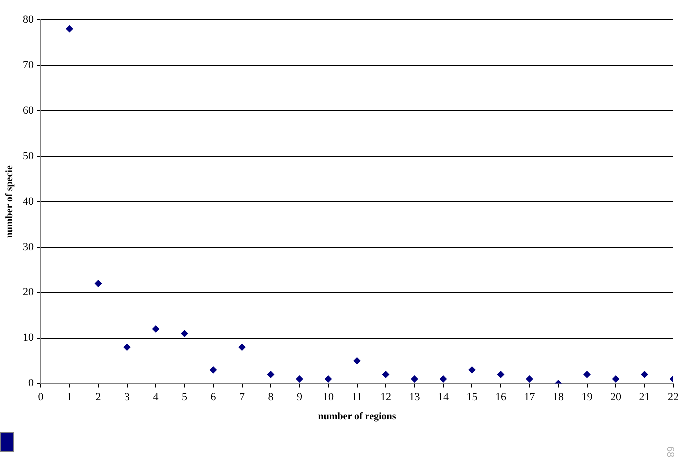 The height and width of the screenshot is (462, 682). I want to click on y-tick-label: 40, so click(28, 202).